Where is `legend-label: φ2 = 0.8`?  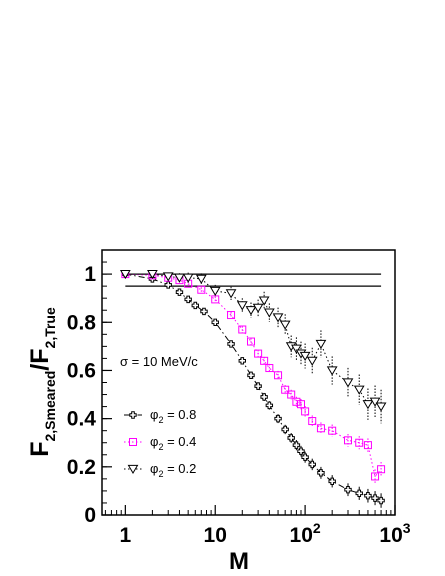 legend-label: φ2 = 0.8 is located at coordinates (173, 416).